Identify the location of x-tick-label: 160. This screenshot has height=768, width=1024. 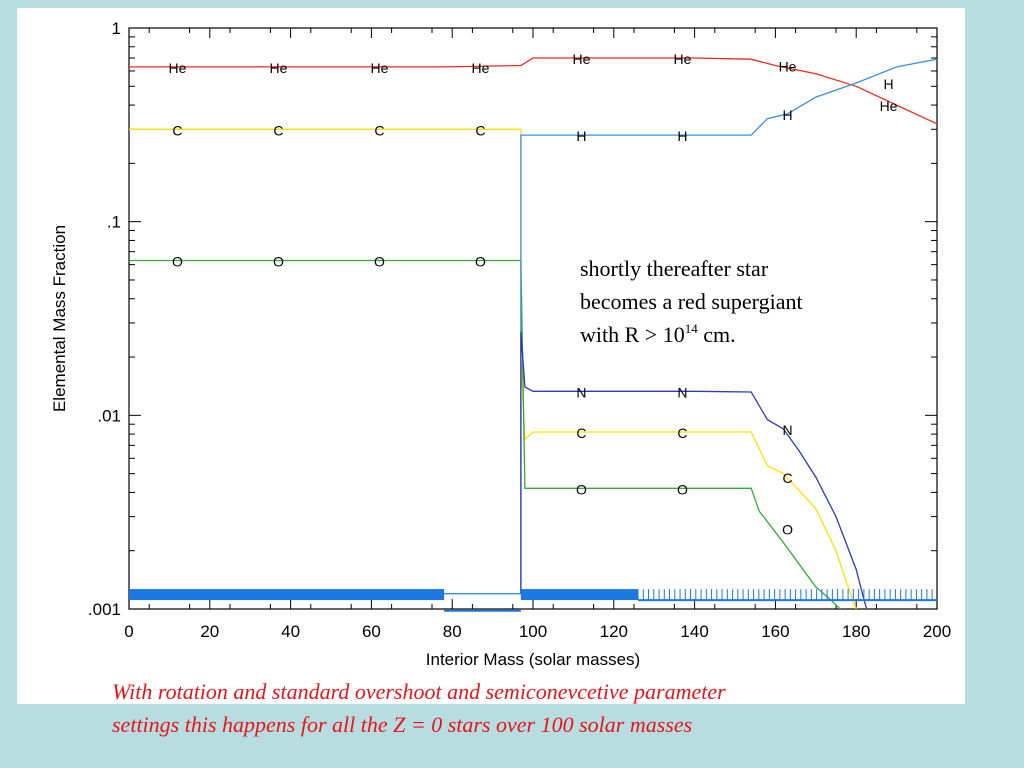
(775, 631).